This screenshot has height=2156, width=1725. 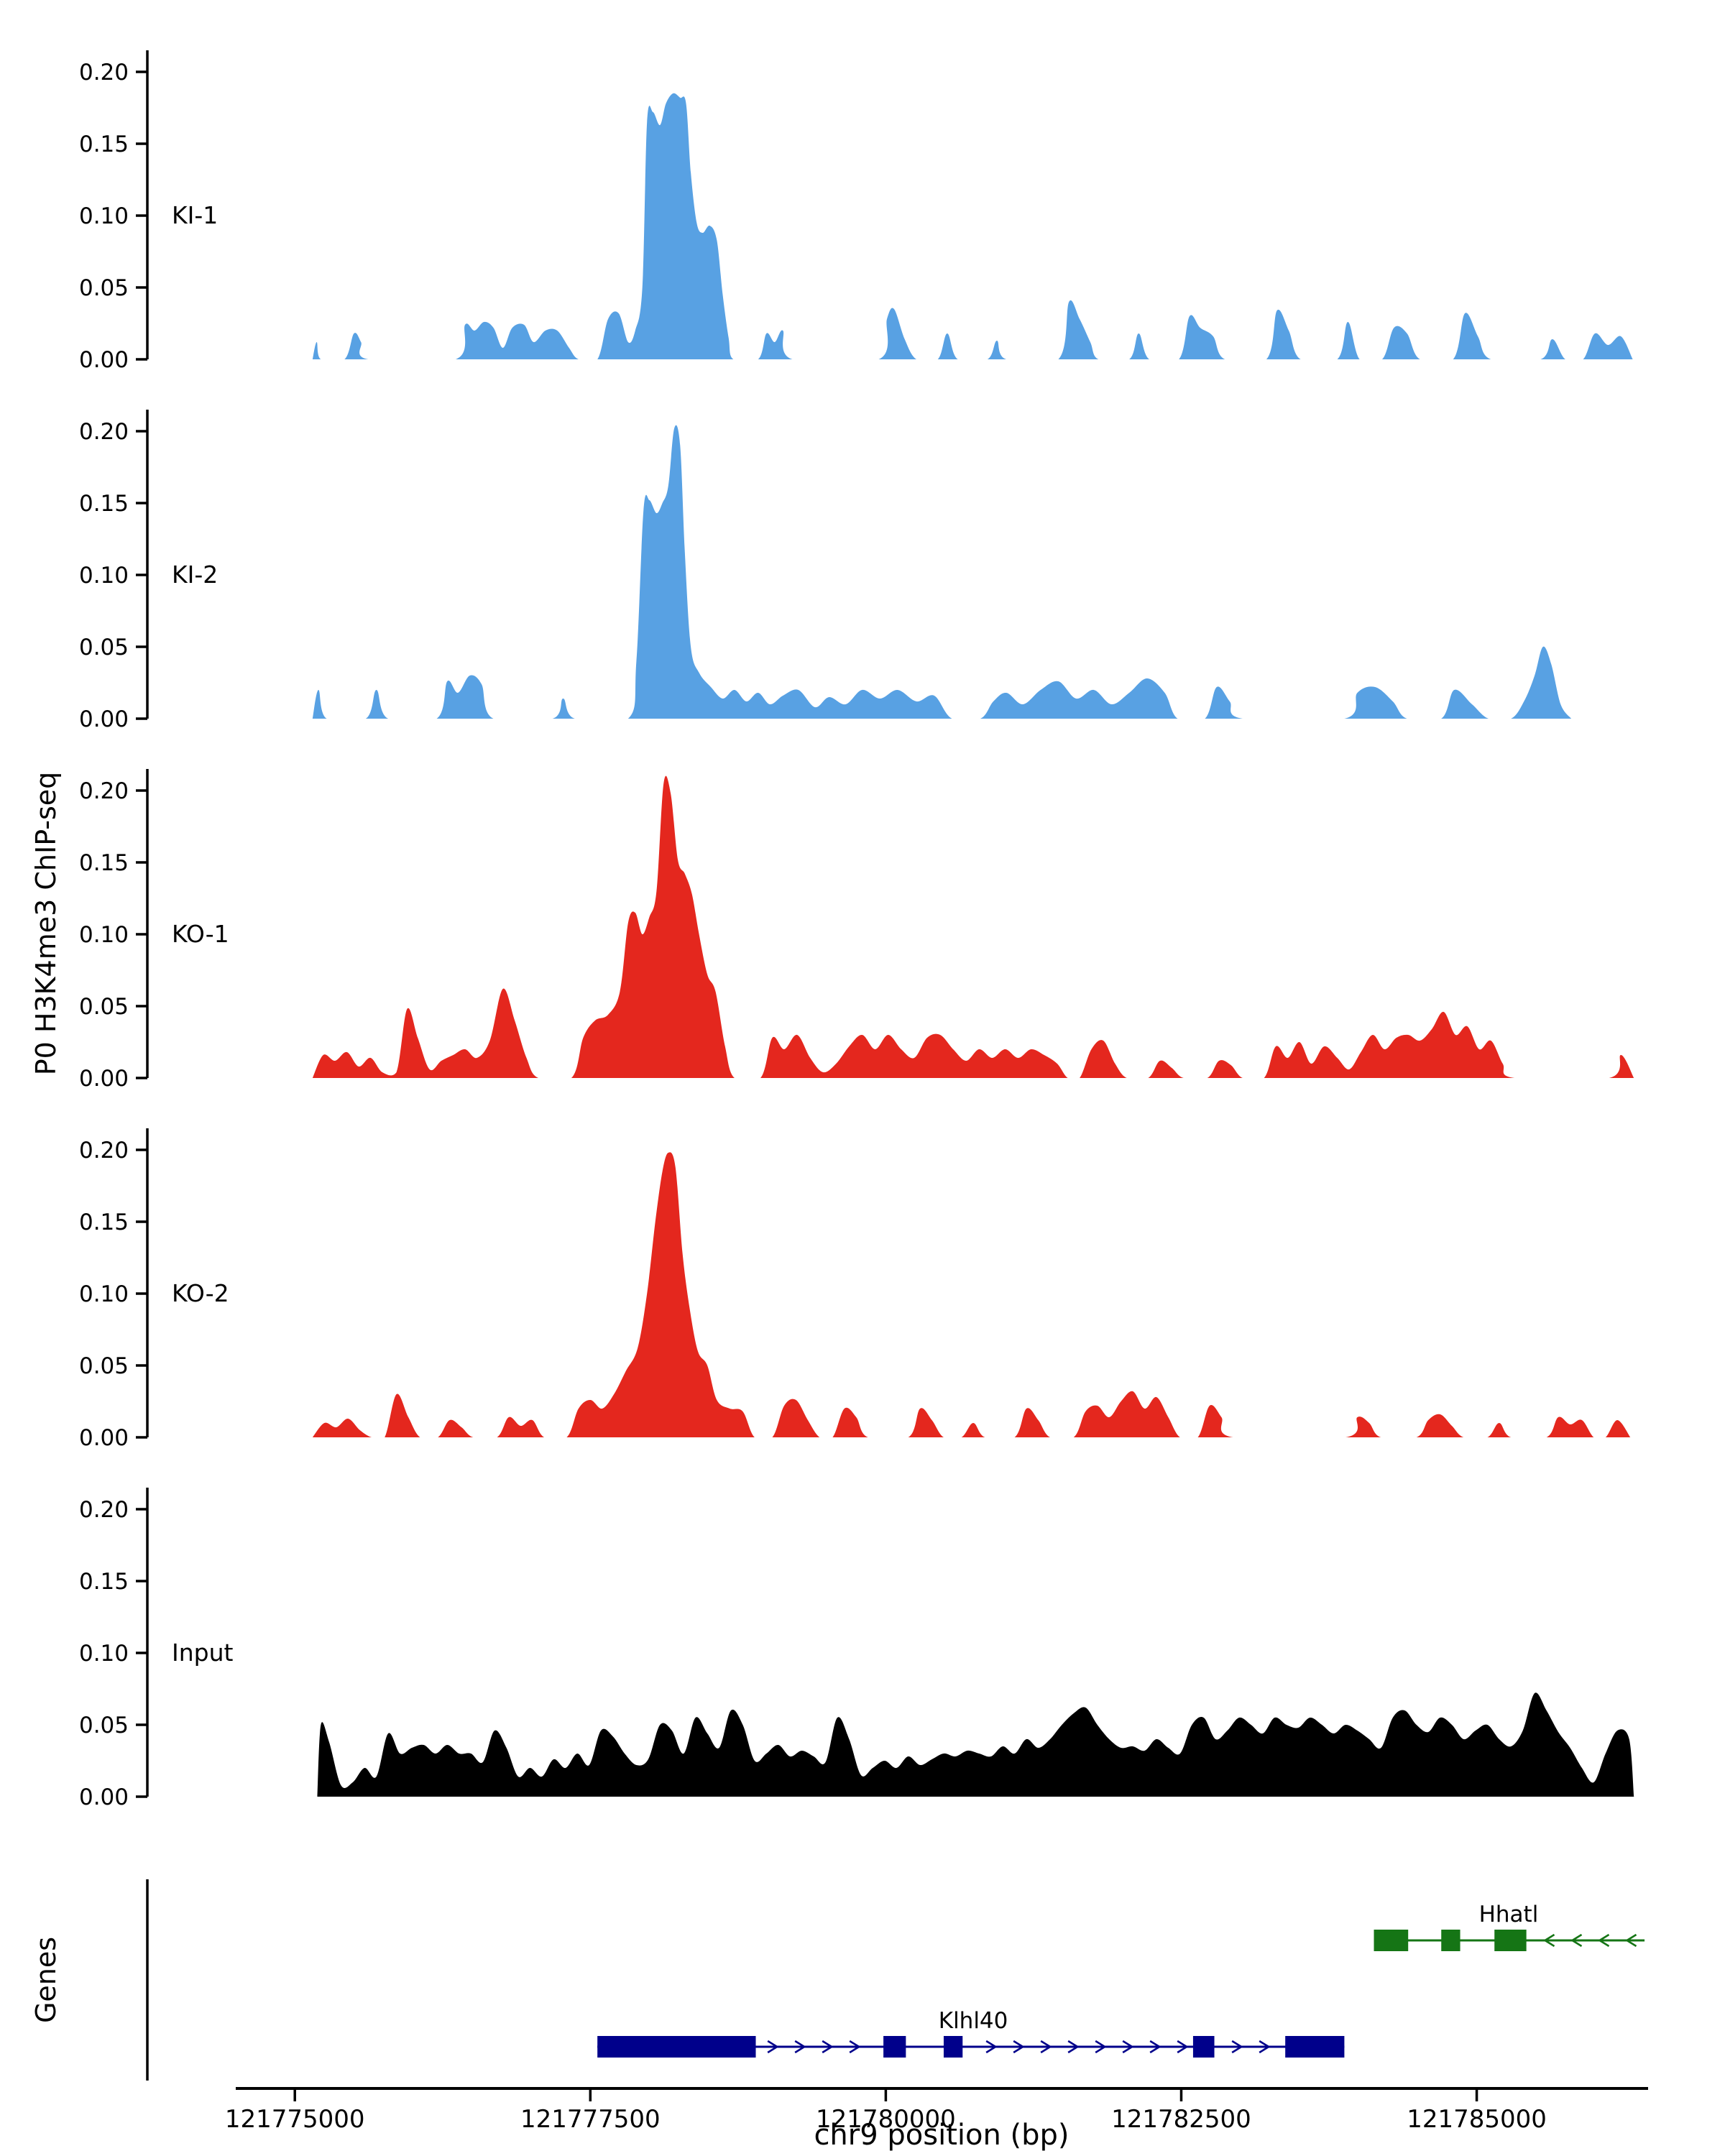 I want to click on track-KI-2: 0.00 0.05 0.10 0.15 0.20 KI-2, so click(x=825, y=571).